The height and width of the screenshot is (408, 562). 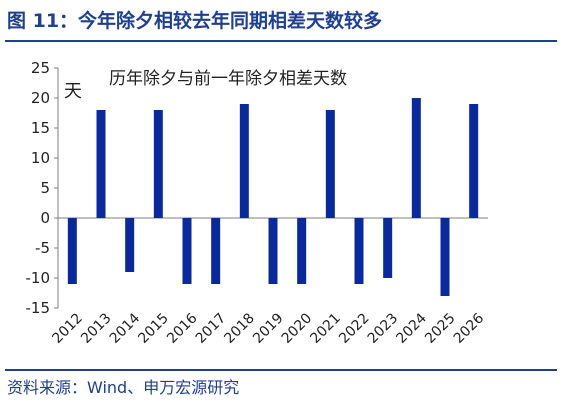 I want to click on bar-2016, so click(x=187, y=251).